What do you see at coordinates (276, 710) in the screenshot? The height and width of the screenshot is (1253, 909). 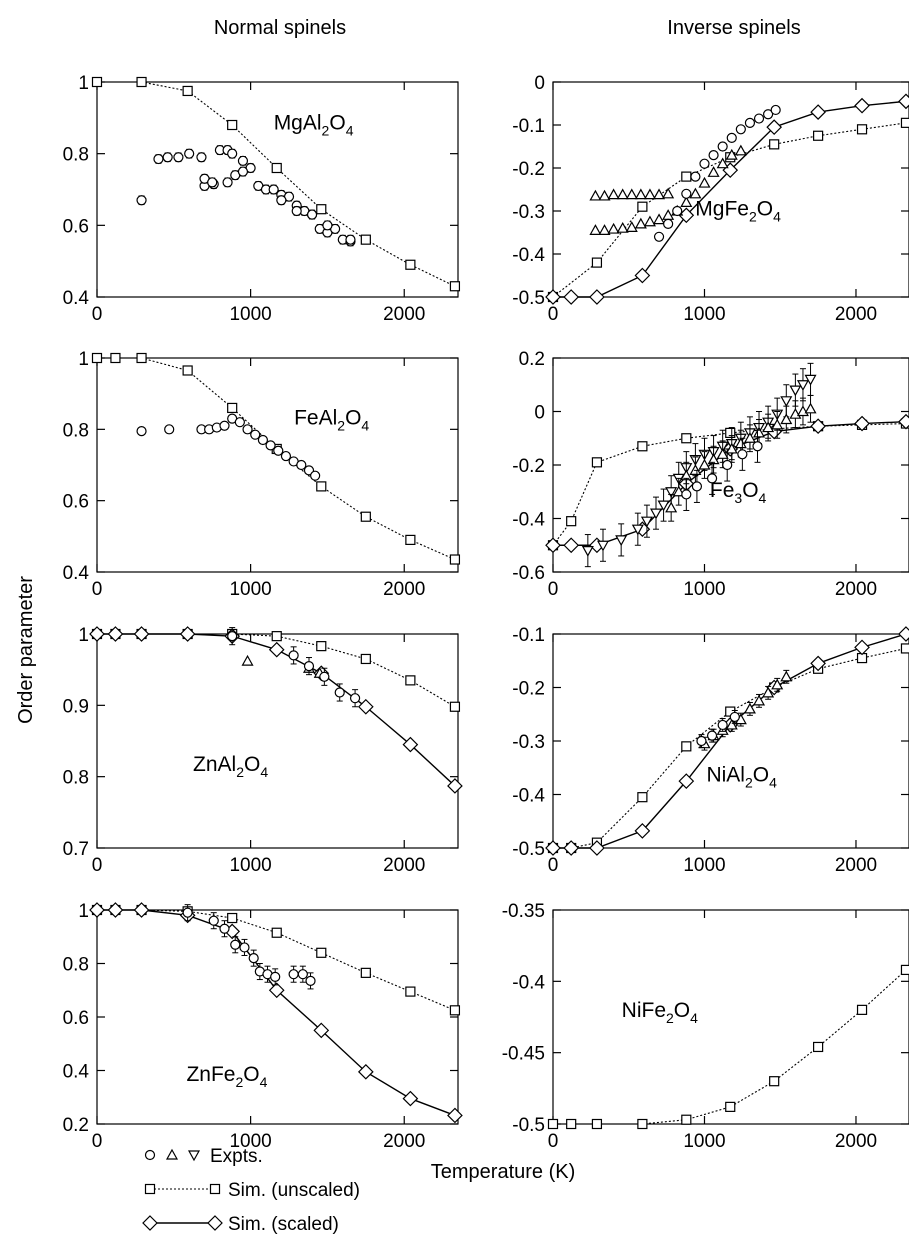 I see `series-diamond` at bounding box center [276, 710].